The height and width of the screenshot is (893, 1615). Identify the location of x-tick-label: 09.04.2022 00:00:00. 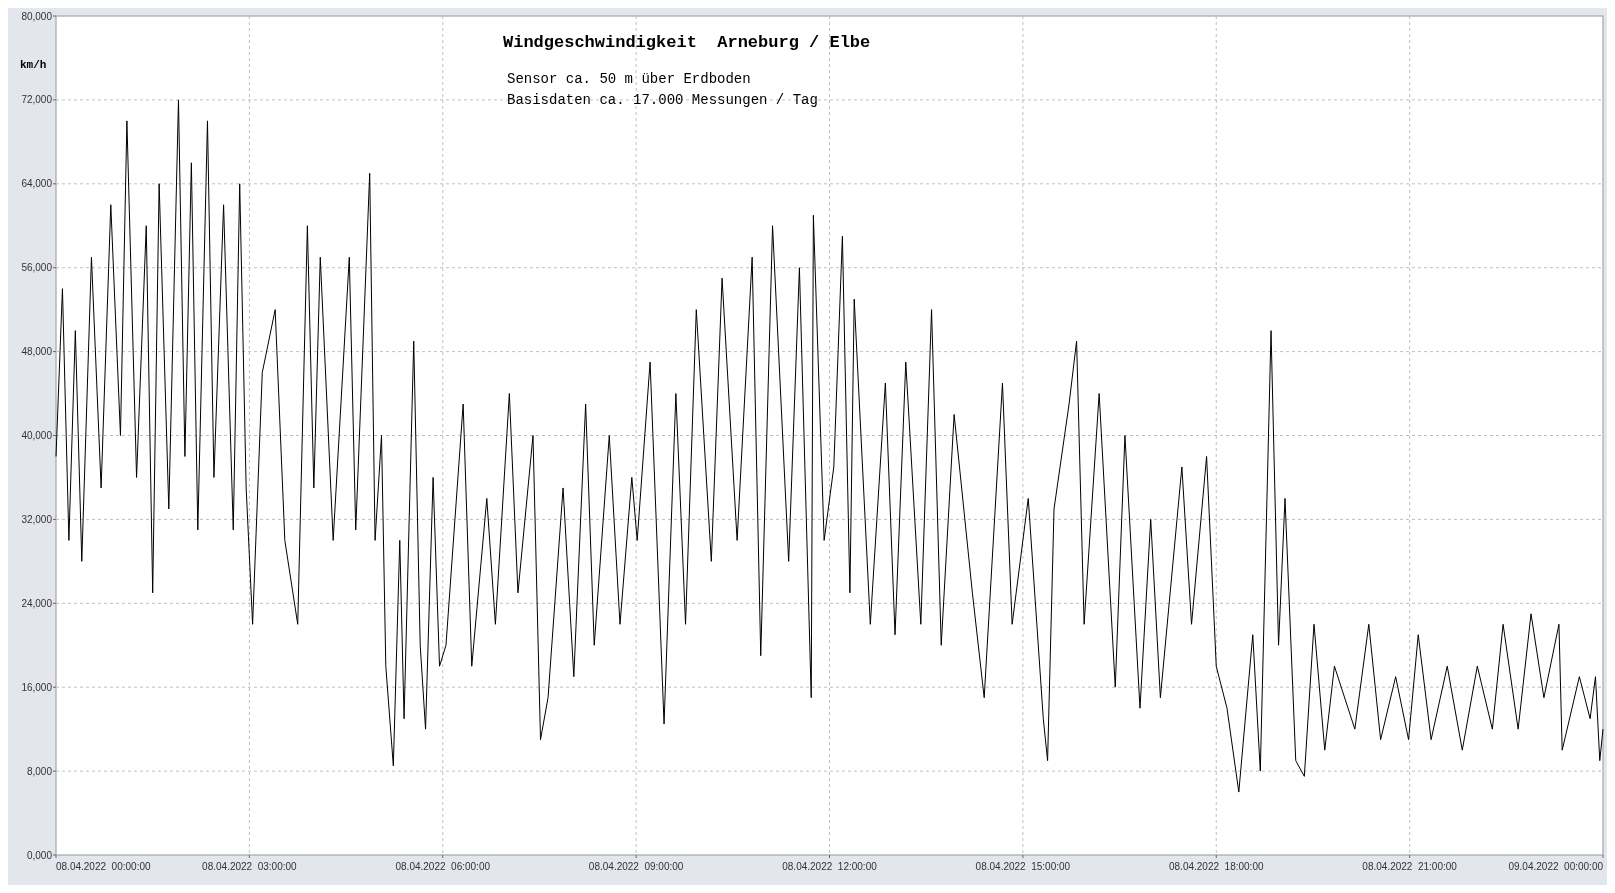
(1556, 866).